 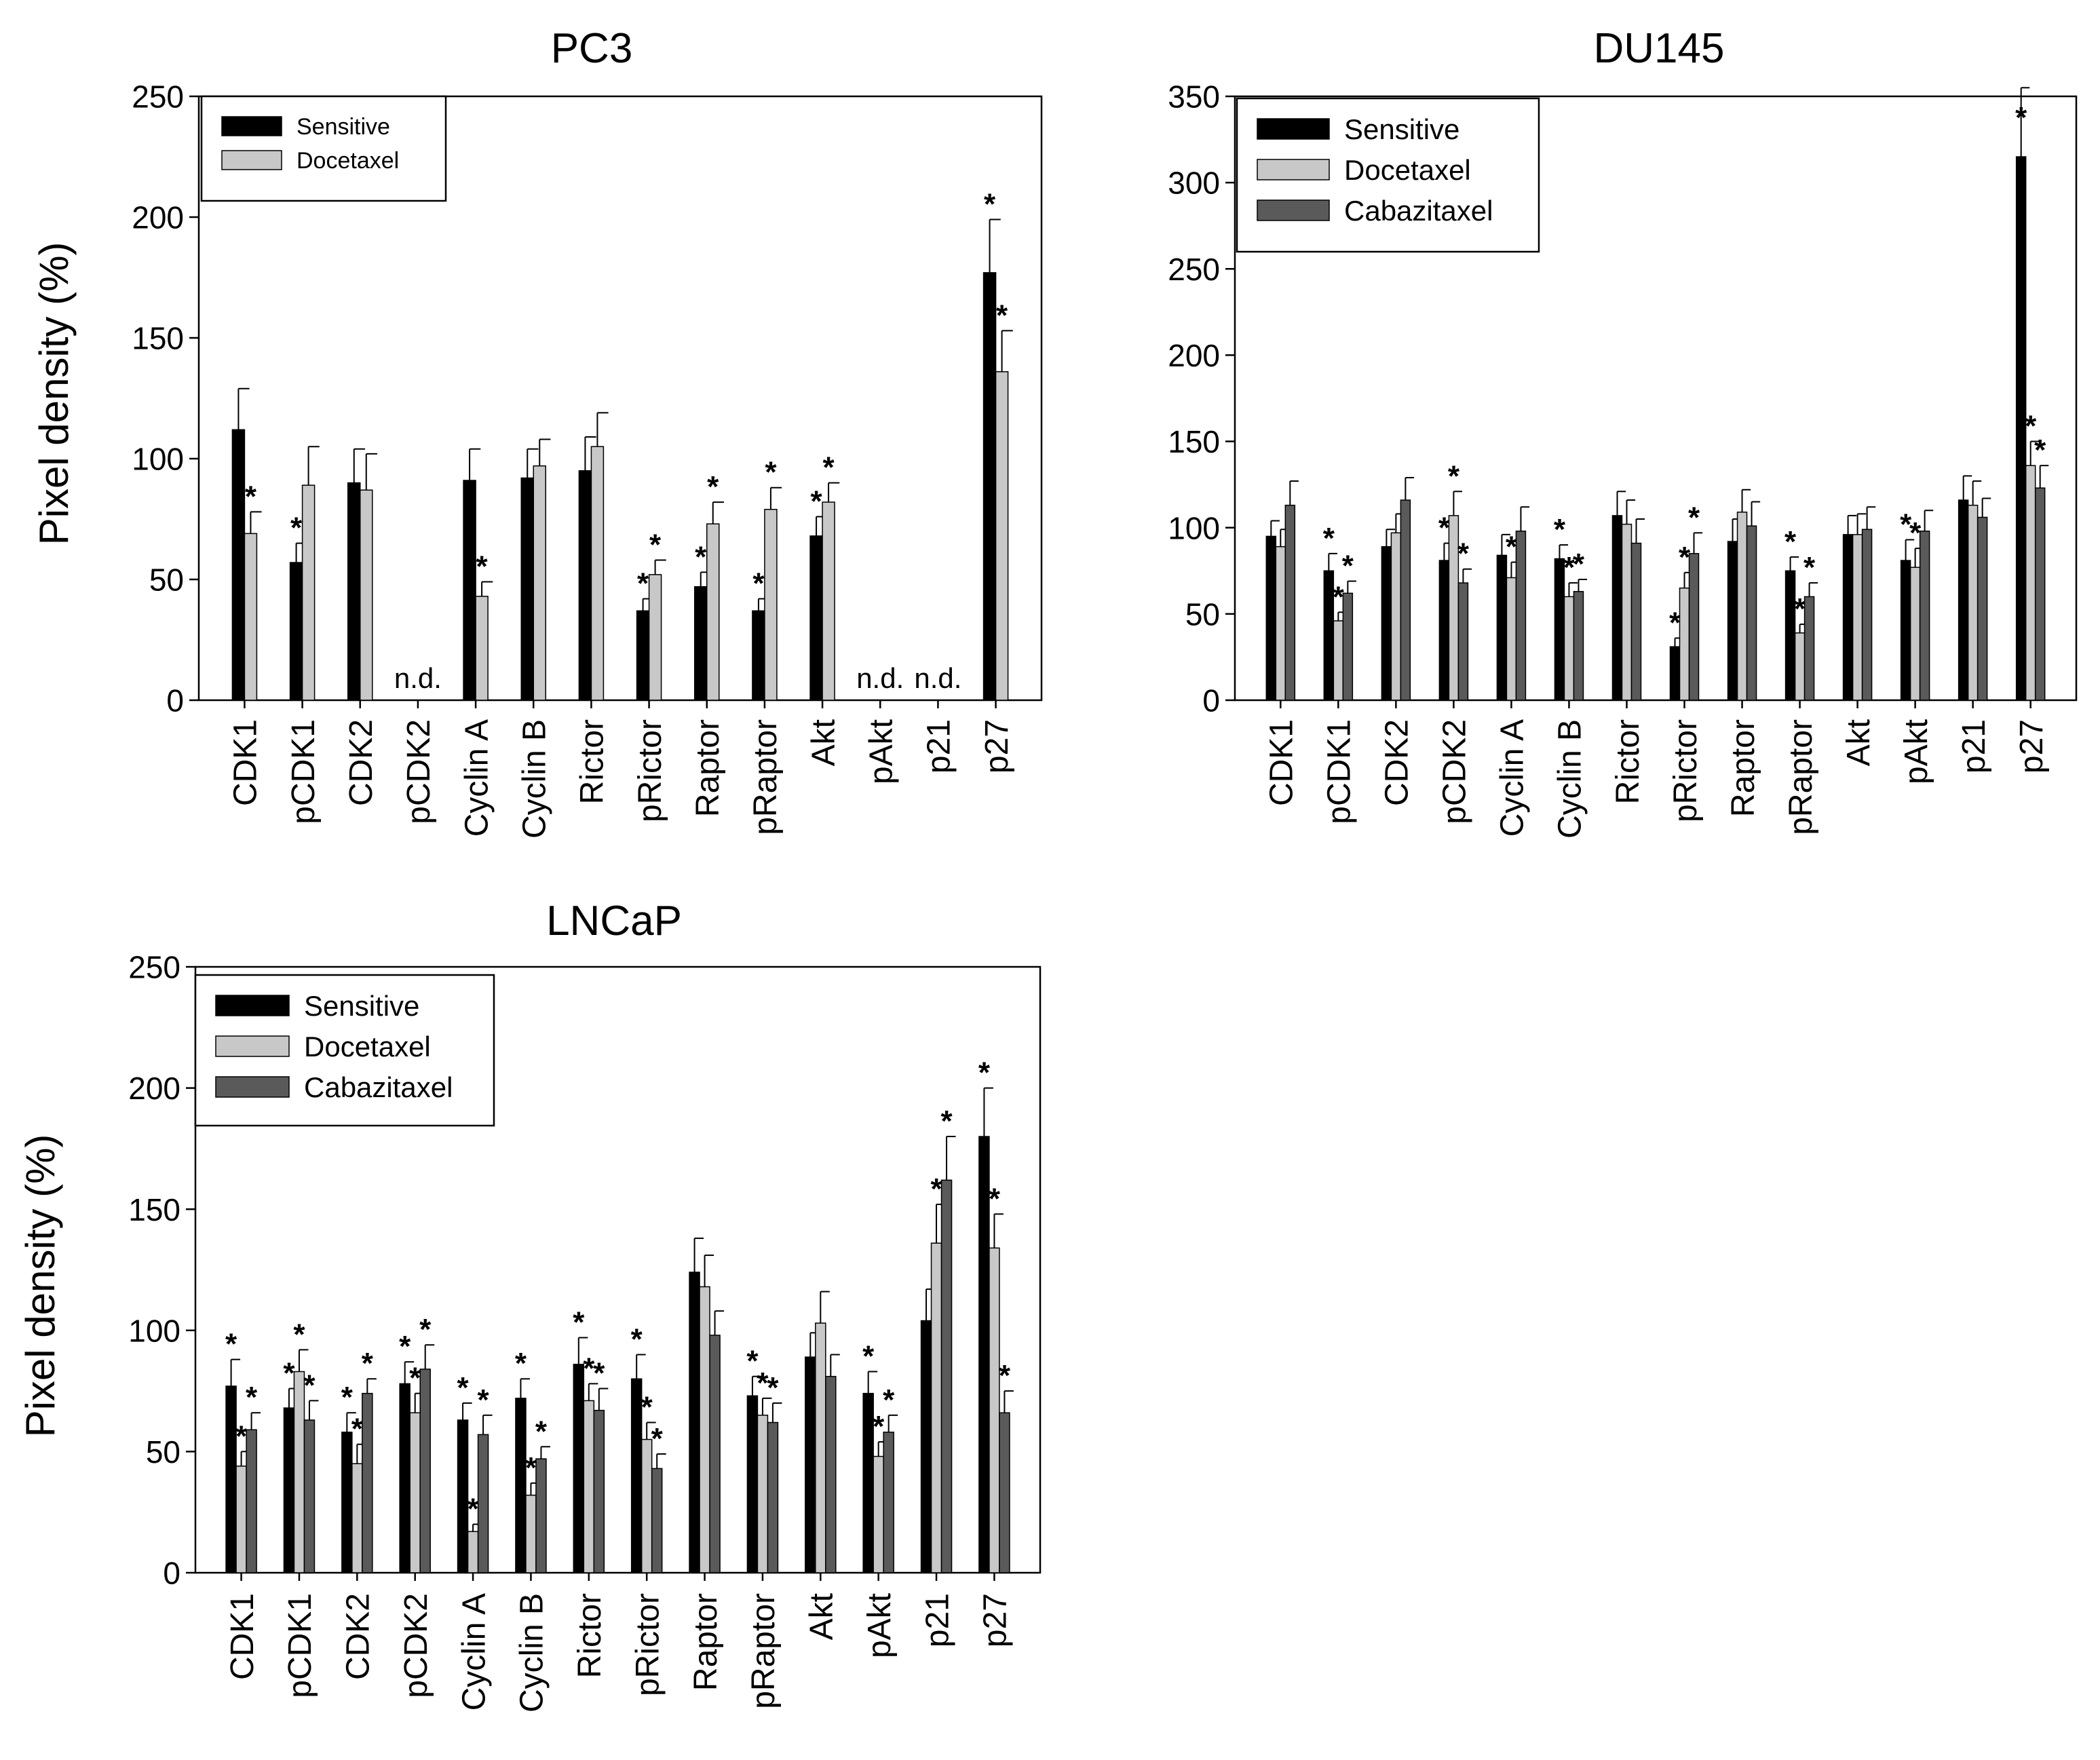 What do you see at coordinates (40, 1286) in the screenshot?
I see `y-axis-label: Pixel density (%)` at bounding box center [40, 1286].